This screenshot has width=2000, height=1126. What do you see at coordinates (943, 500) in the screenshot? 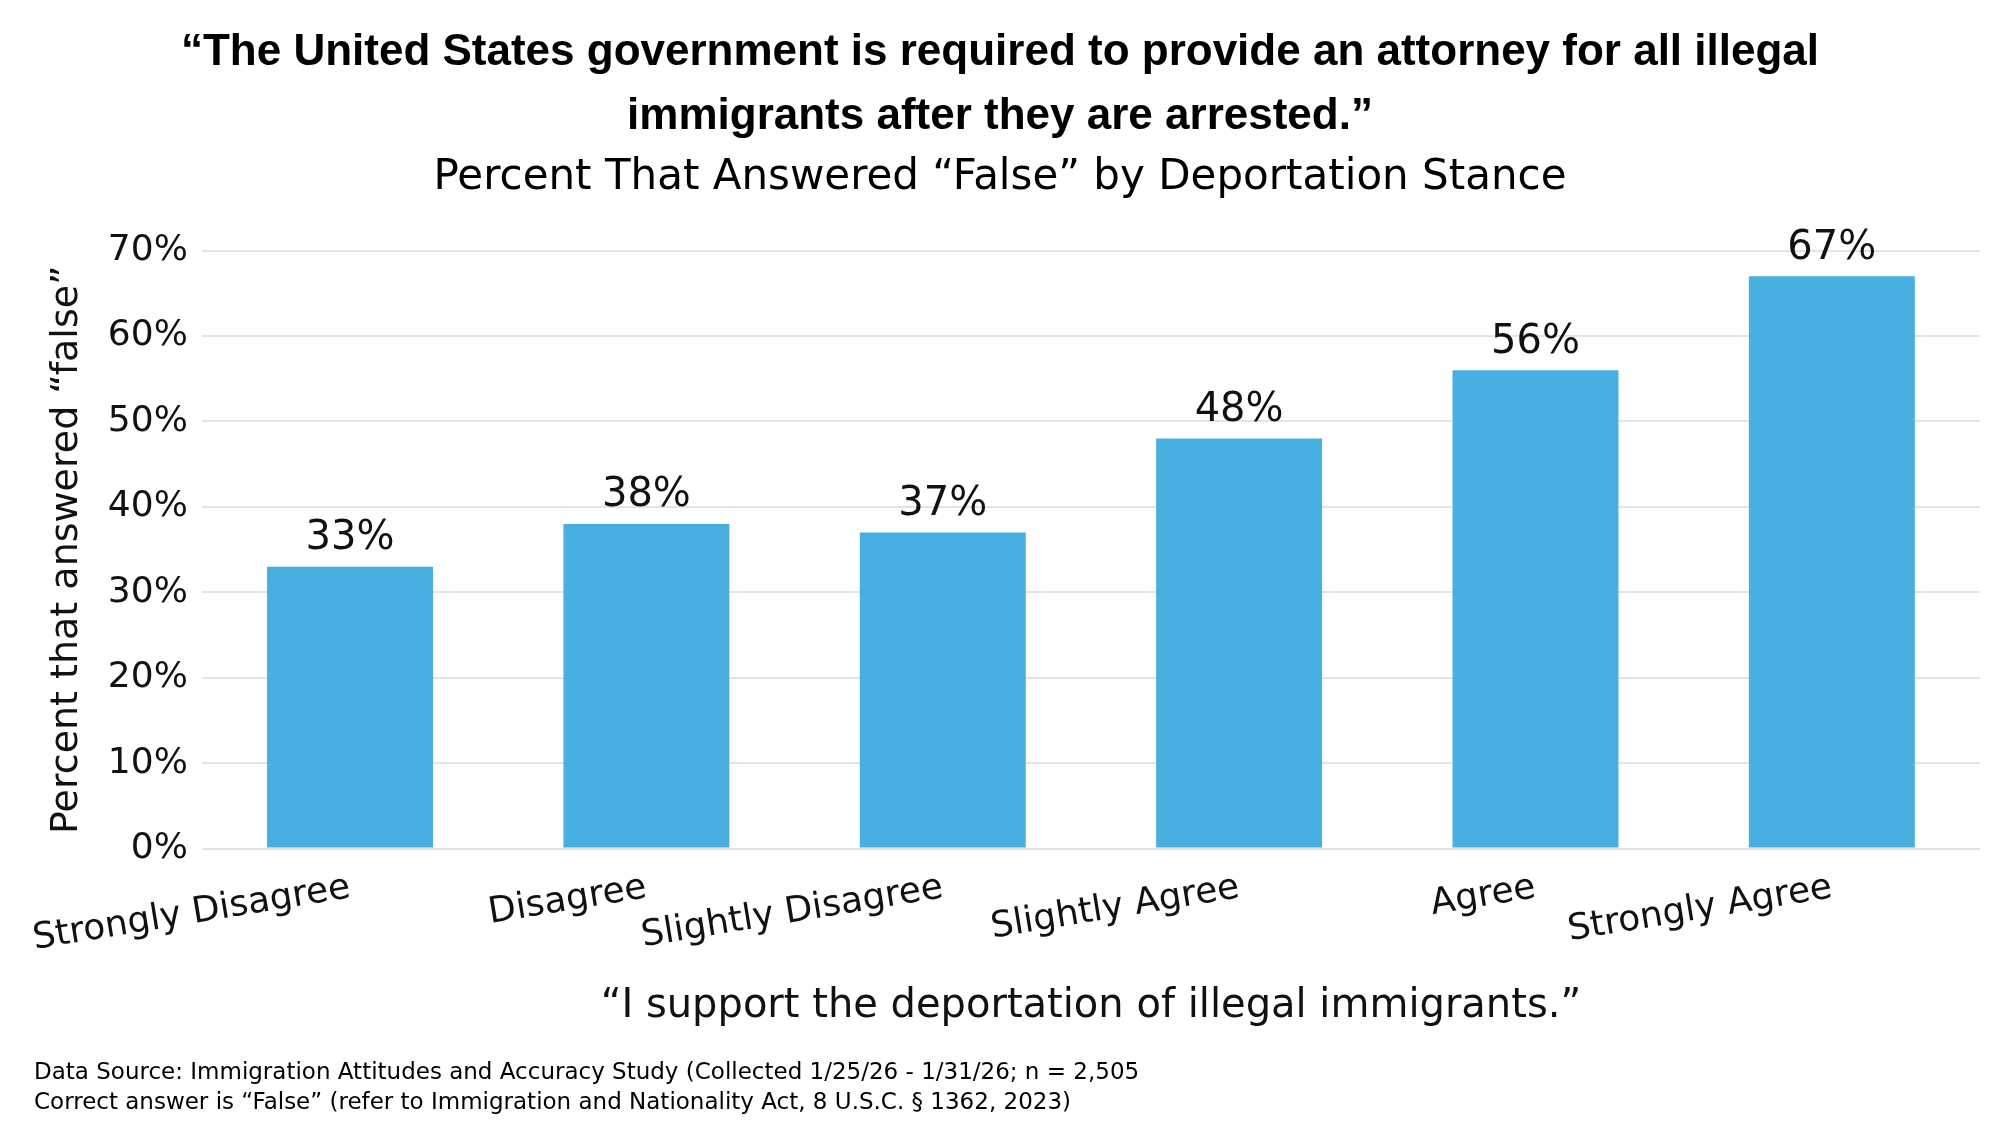
I see `data-label: 37%` at bounding box center [943, 500].